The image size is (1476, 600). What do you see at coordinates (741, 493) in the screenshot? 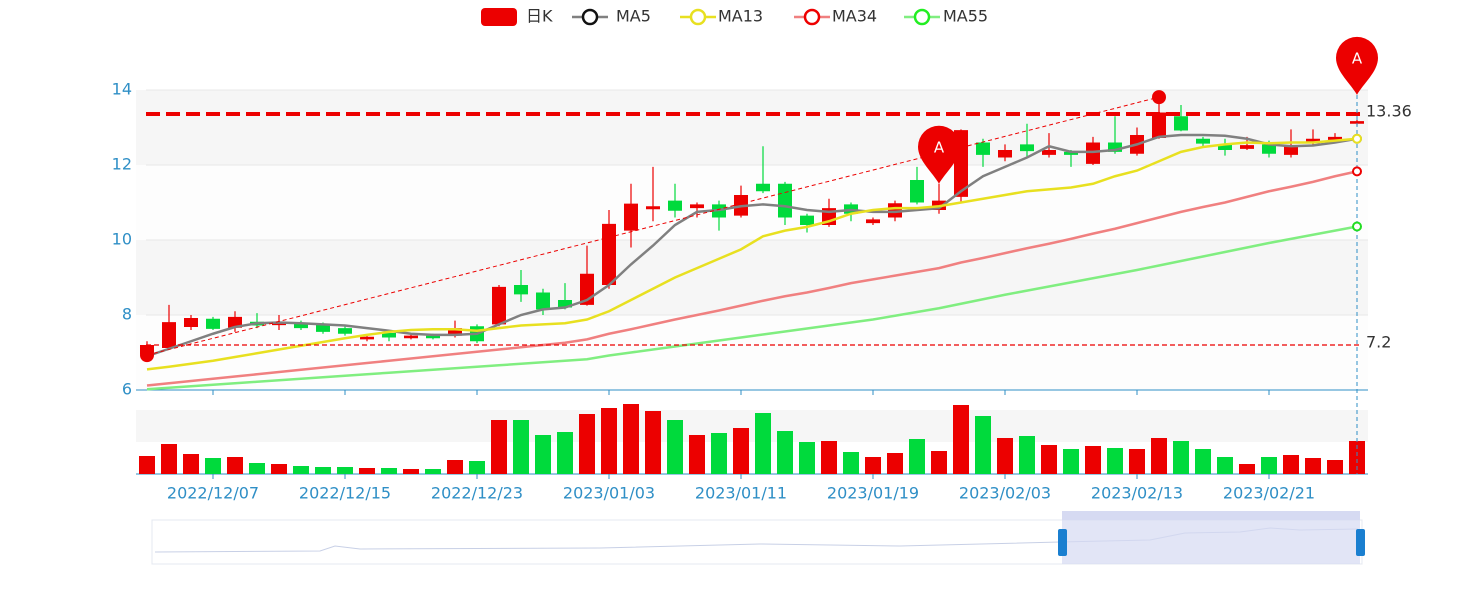
I see `x-tick-label: 2023/01/11` at bounding box center [741, 493].